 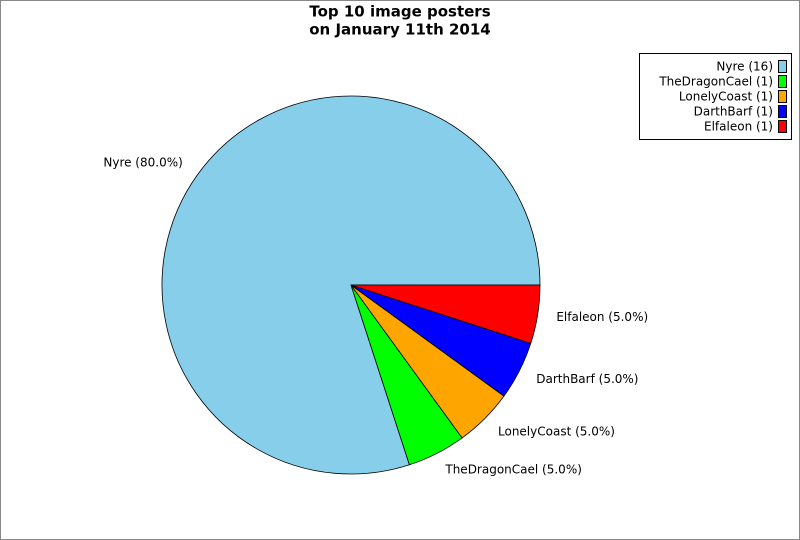 What do you see at coordinates (602, 317) in the screenshot?
I see `slice-label: Elfaleon (5.0%)` at bounding box center [602, 317].